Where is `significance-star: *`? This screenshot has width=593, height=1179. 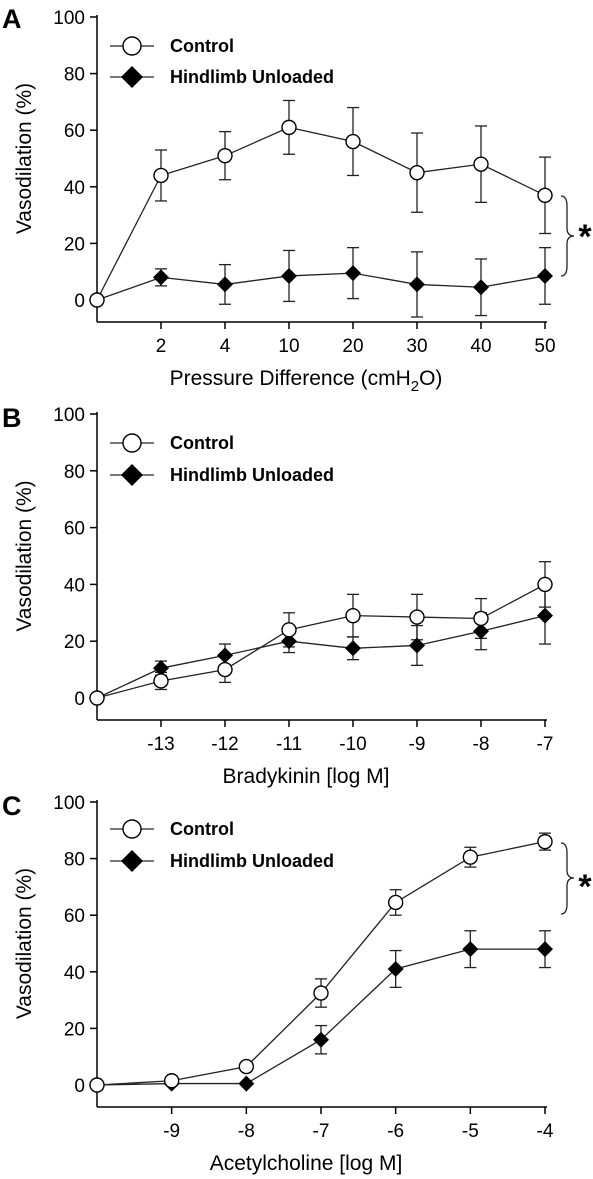
significance-star: * is located at coordinates (585, 887).